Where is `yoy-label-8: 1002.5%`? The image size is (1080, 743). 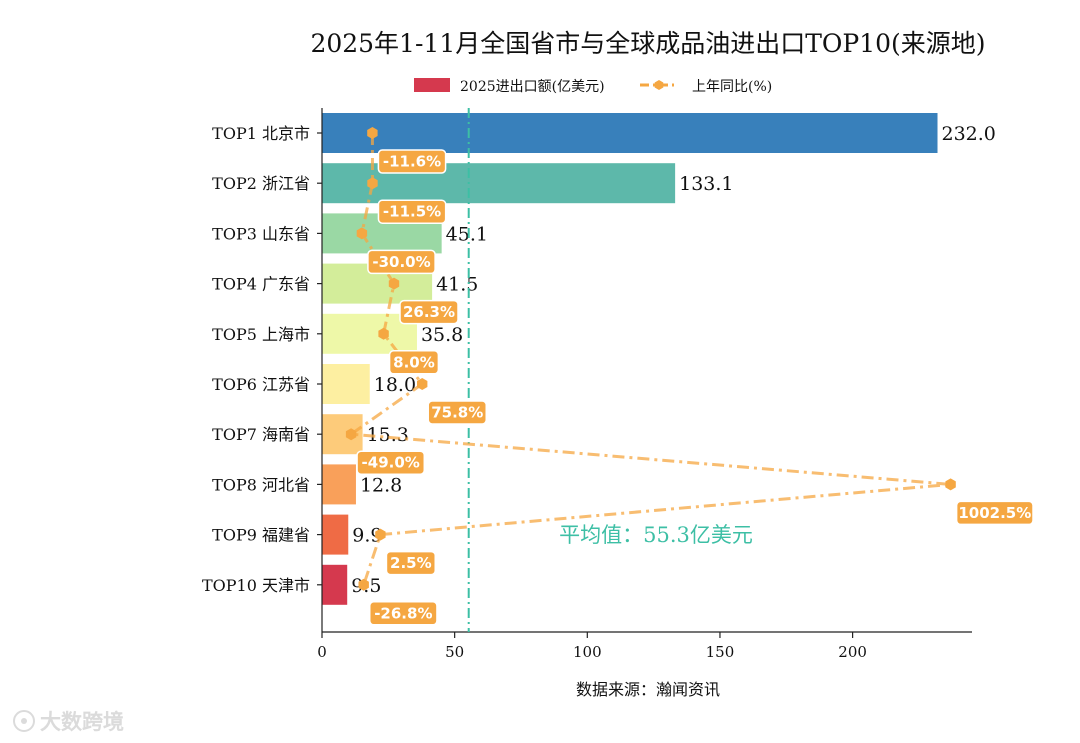
yoy-label-8: 1002.5% is located at coordinates (994, 513).